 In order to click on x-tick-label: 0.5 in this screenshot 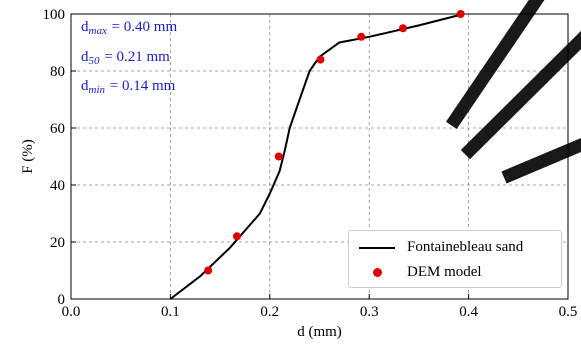, I will do `click(568, 312)`.